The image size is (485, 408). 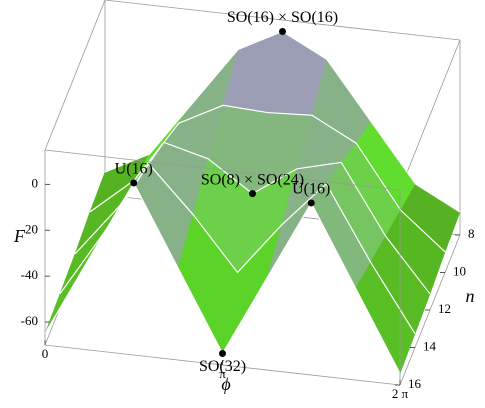 What do you see at coordinates (35, 182) in the screenshot?
I see `z-tick-label: 0` at bounding box center [35, 182].